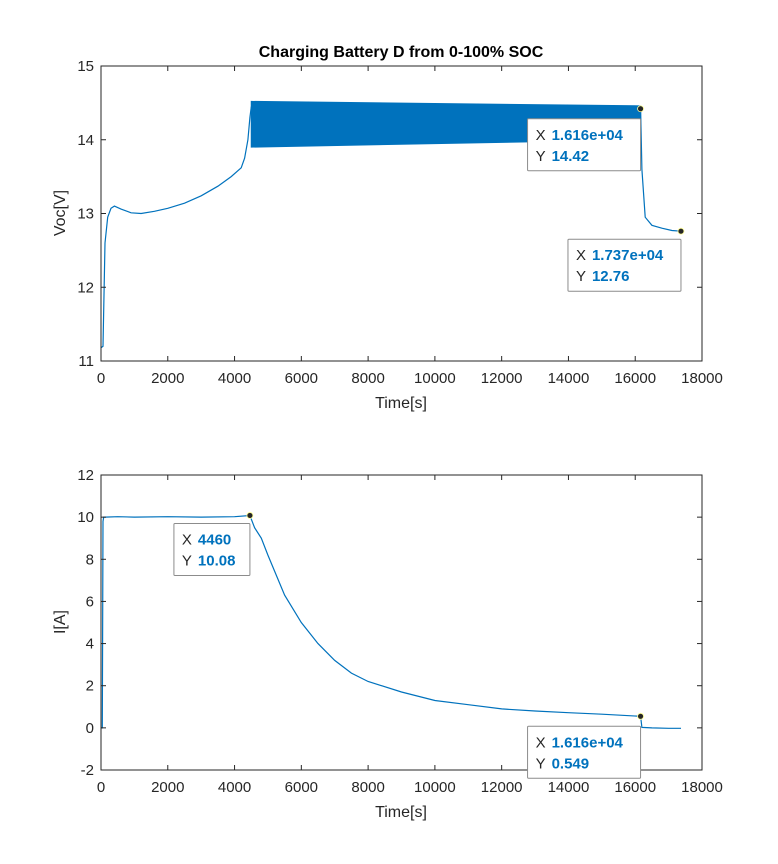 The image size is (778, 864). What do you see at coordinates (90, 728) in the screenshot?
I see `y-tick-label-1: 0` at bounding box center [90, 728].